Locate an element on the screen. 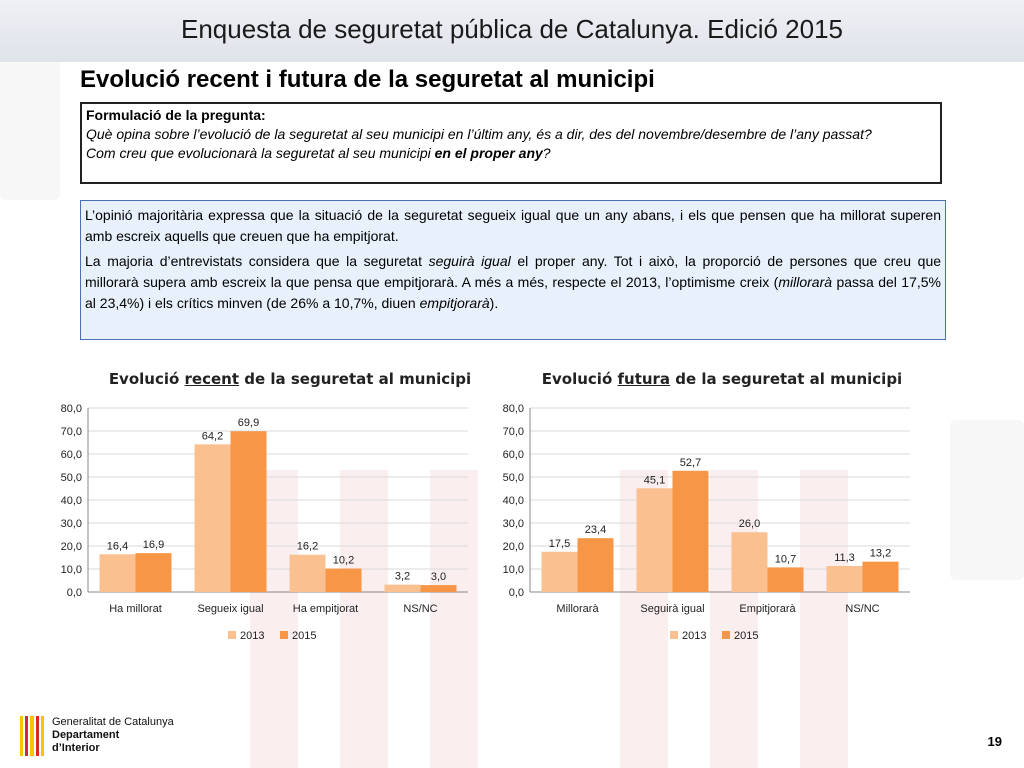 The height and width of the screenshot is (768, 1024). org-line-2: Departament is located at coordinates (86, 735).